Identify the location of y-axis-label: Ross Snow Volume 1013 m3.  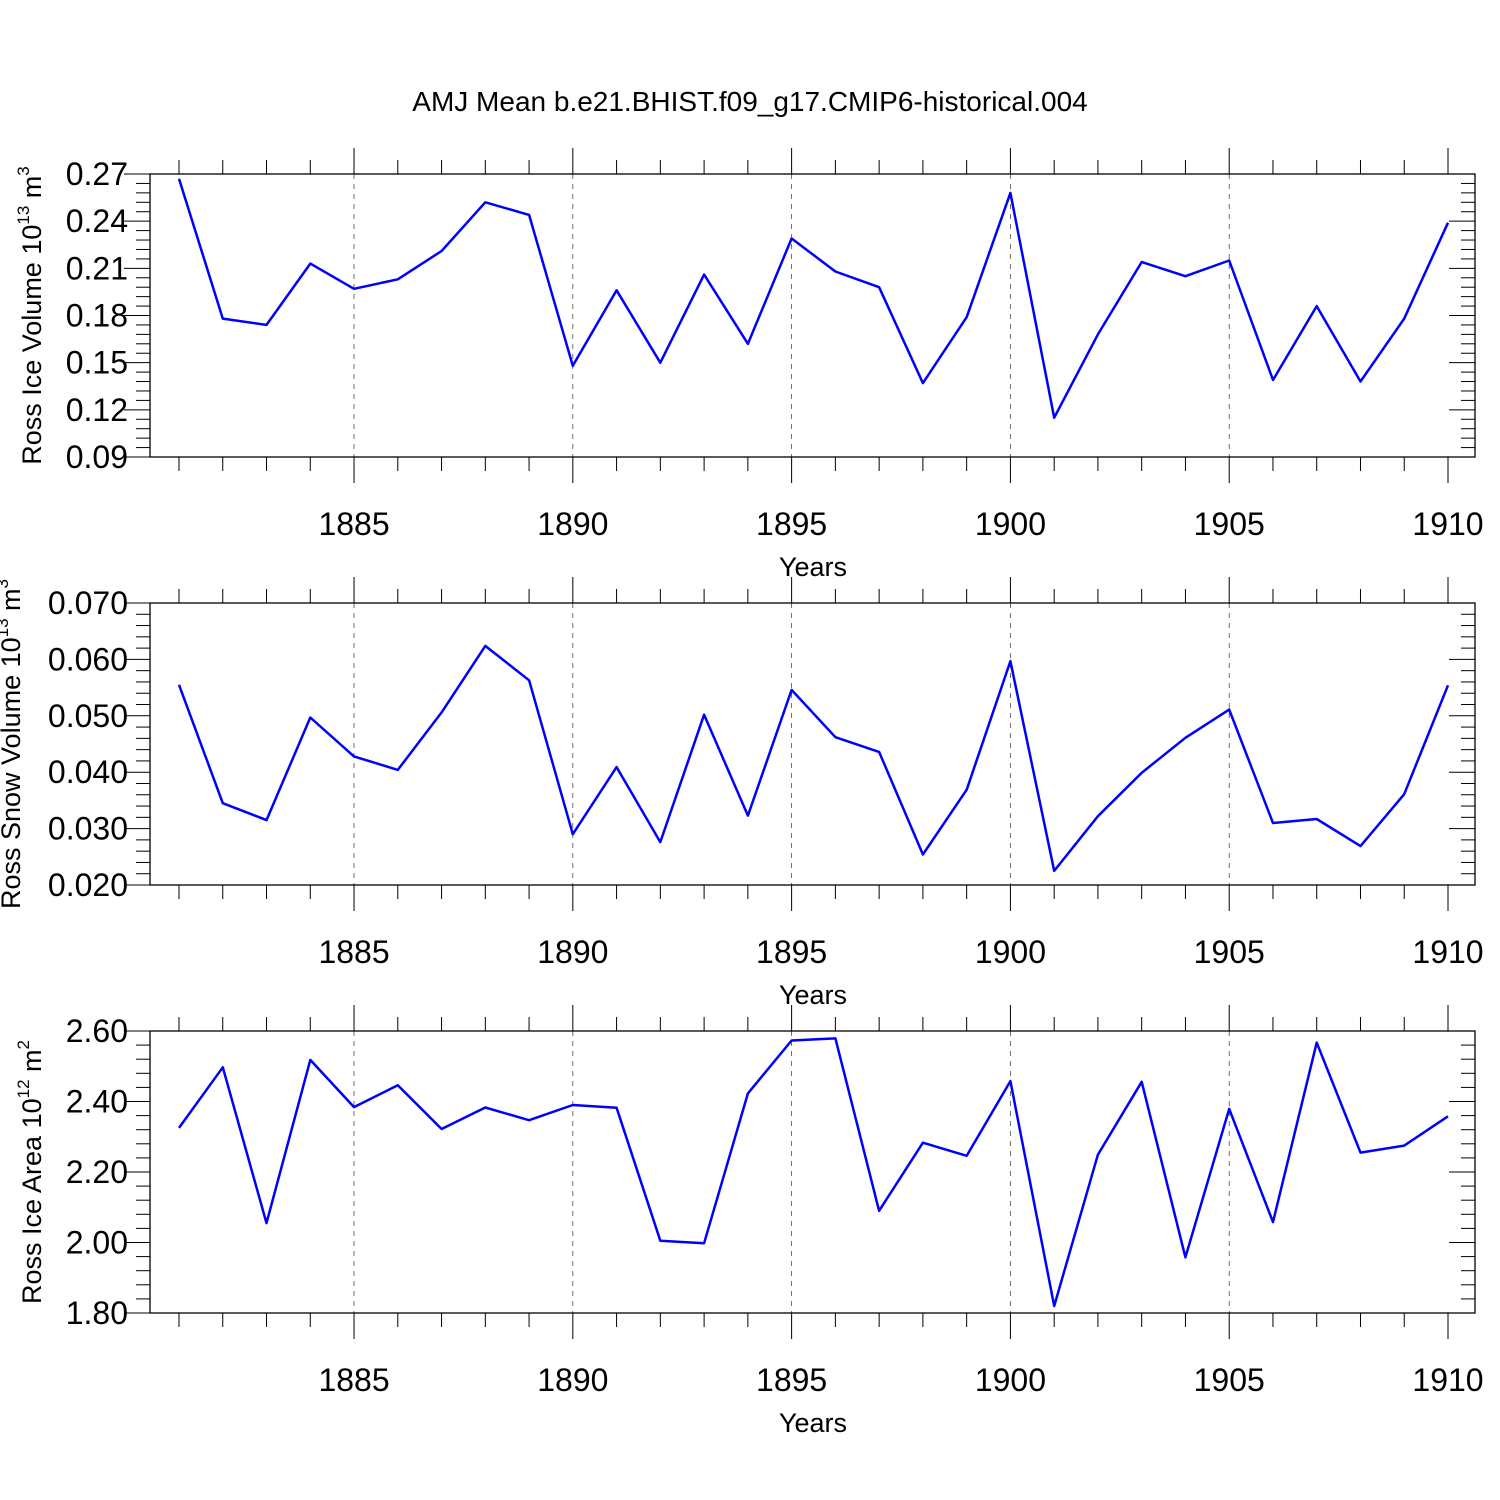
(13, 744).